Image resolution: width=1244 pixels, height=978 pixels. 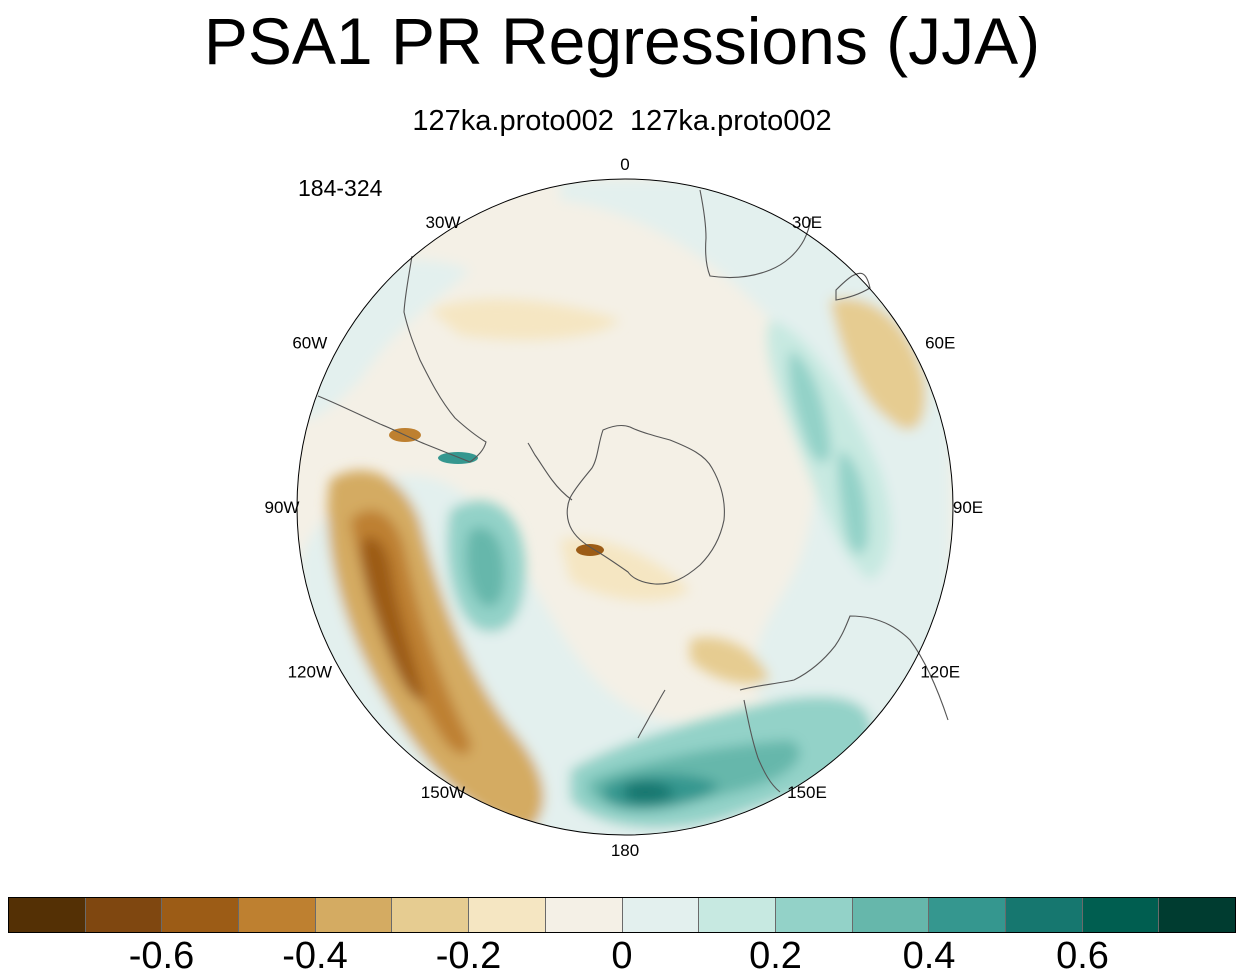 What do you see at coordinates (622, 121) in the screenshot?
I see `chart-subtitle: 127ka.proto002 127ka.proto002` at bounding box center [622, 121].